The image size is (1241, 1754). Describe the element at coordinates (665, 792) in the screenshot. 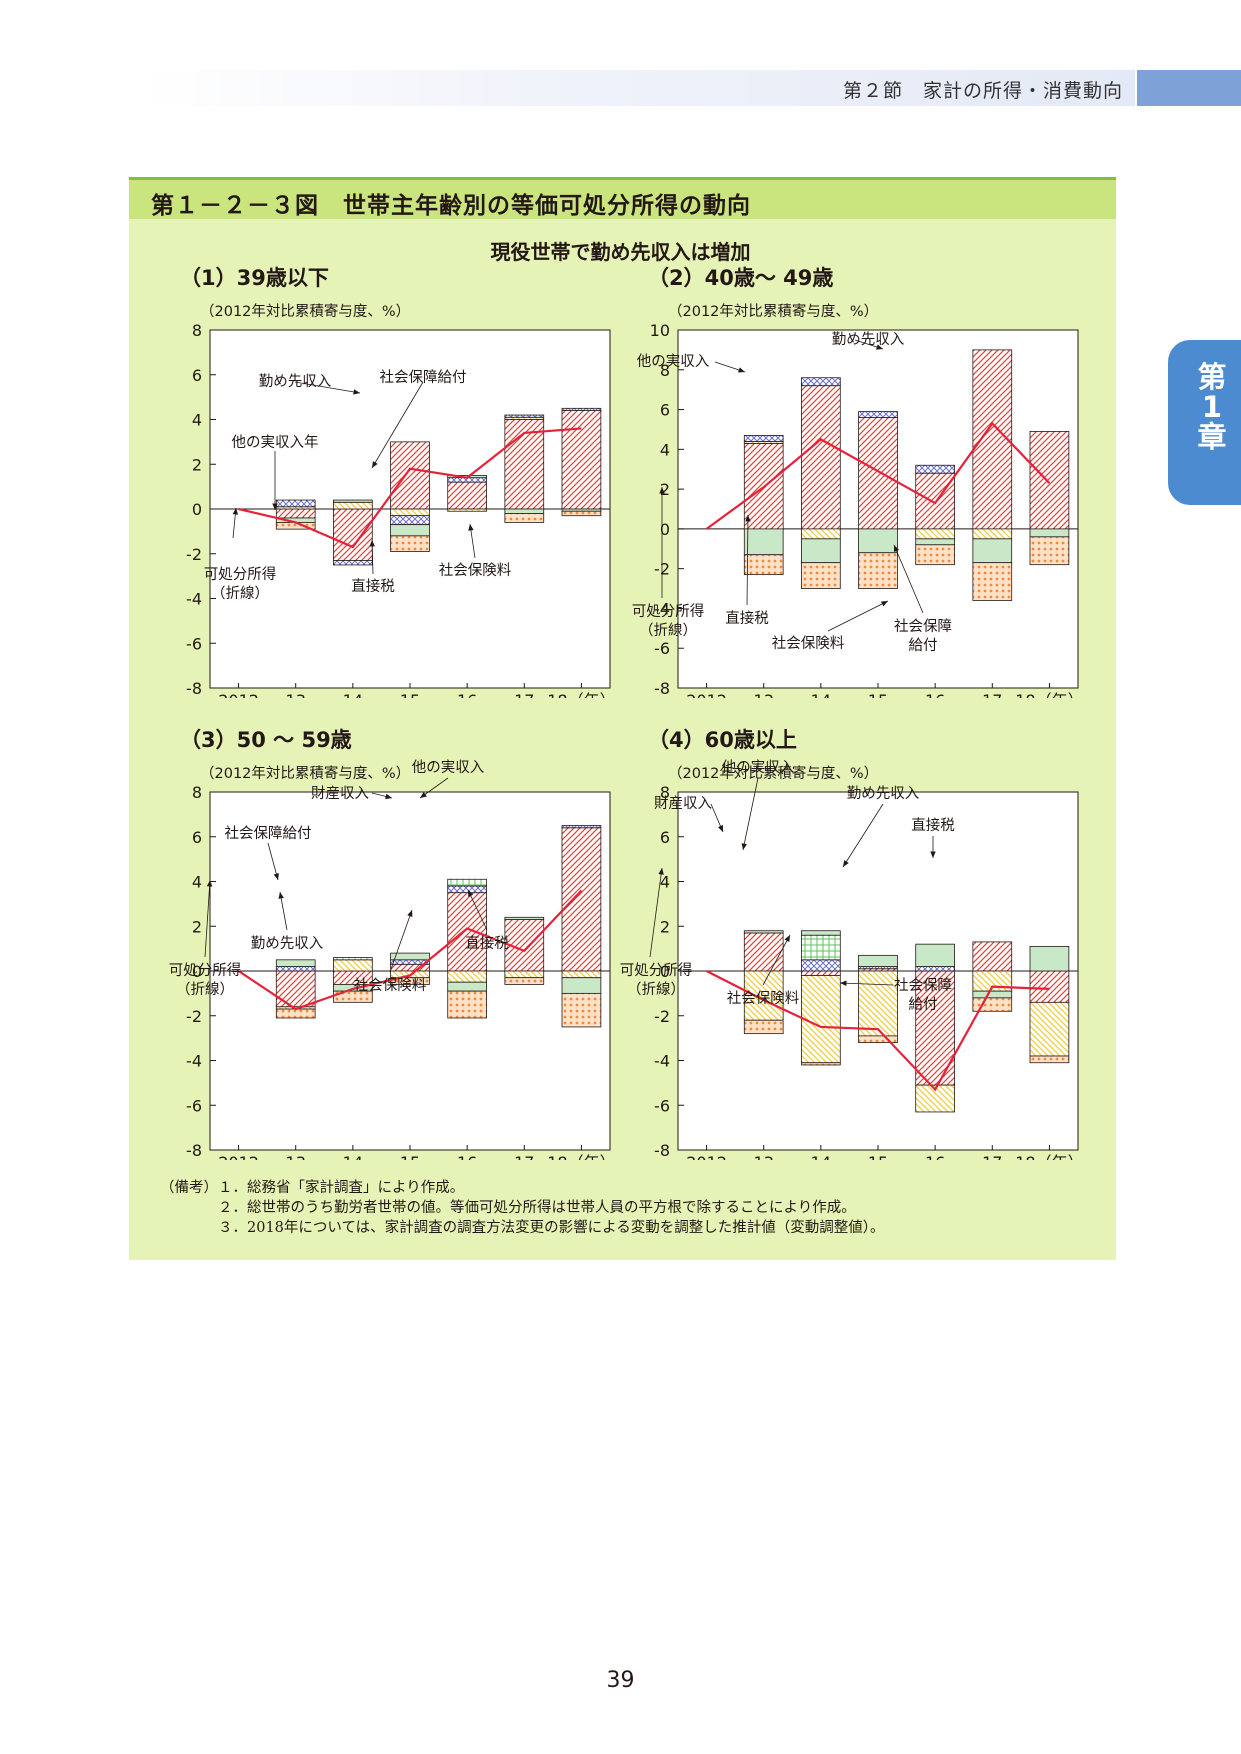

I see `y-tick-label: 8` at that location.